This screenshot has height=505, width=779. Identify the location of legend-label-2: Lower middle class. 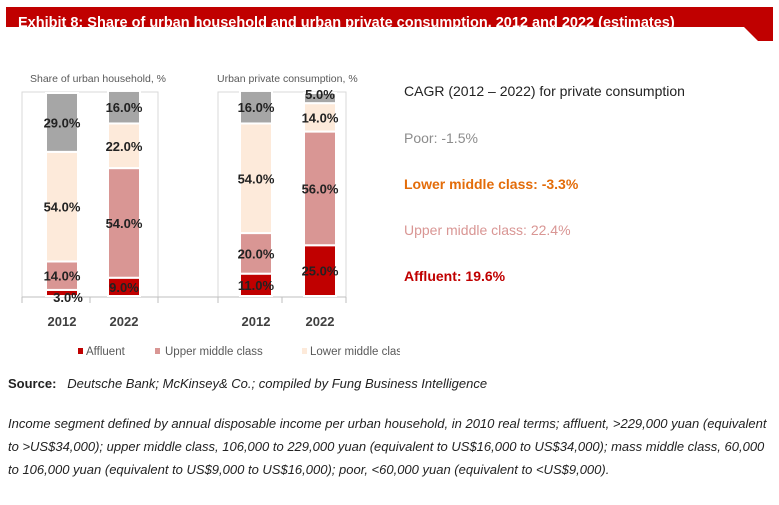
(355, 352).